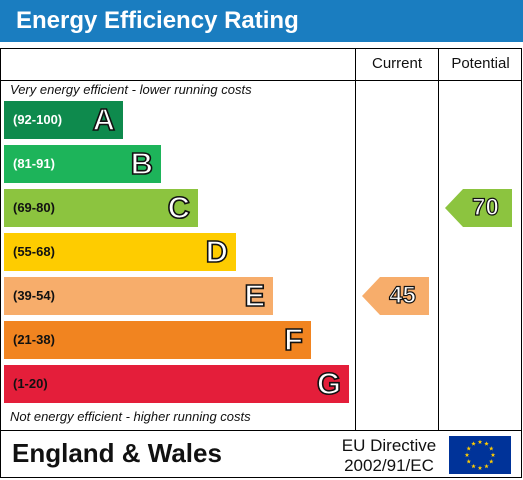 The width and height of the screenshot is (523, 480). What do you see at coordinates (30, 383) in the screenshot?
I see `band-range-g: (1-20)` at bounding box center [30, 383].